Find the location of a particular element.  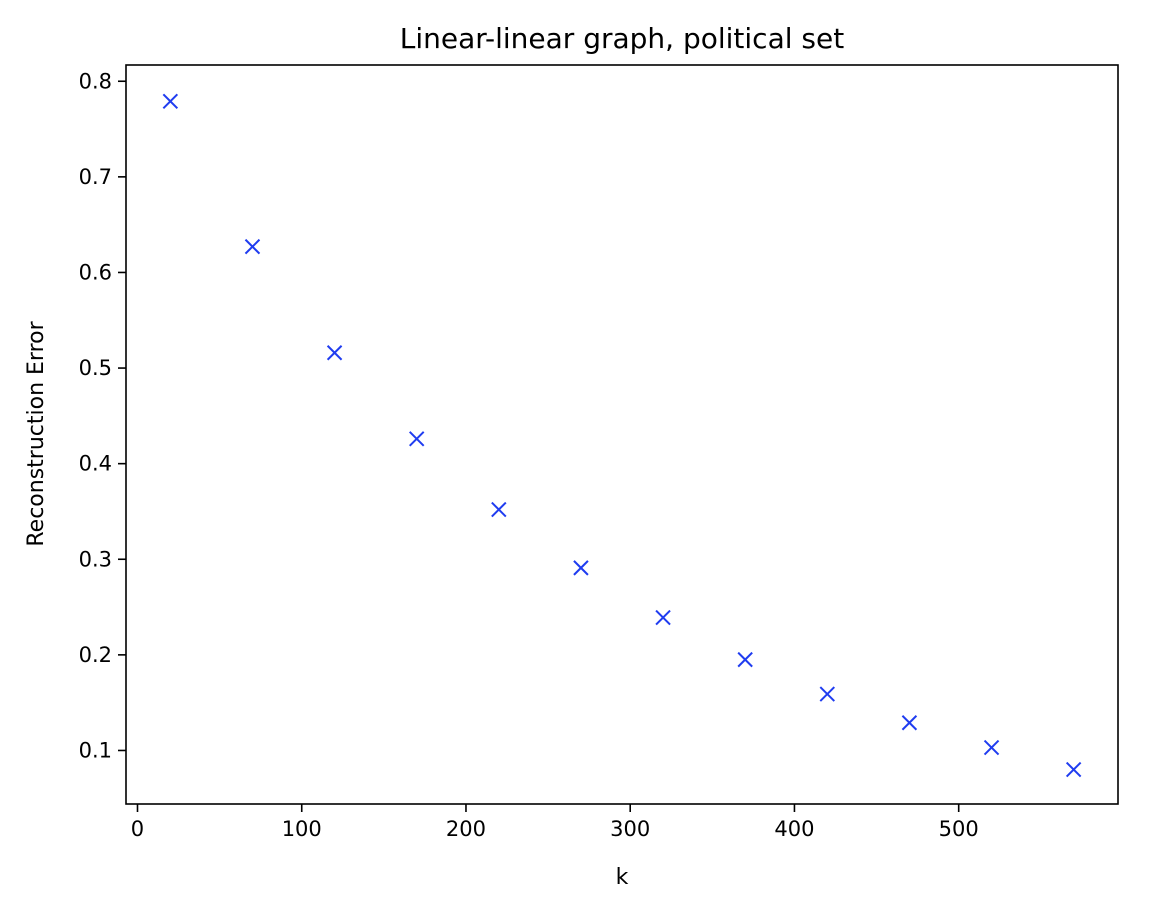

x-tick-label: 200 is located at coordinates (466, 829).